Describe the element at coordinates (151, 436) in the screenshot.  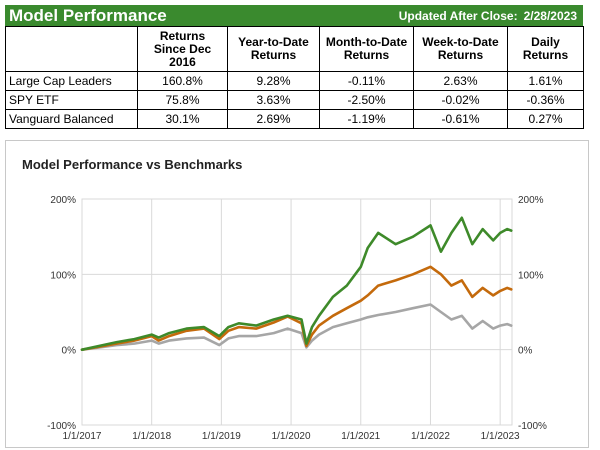
I see `x-tick-label: 1/1/2018` at that location.